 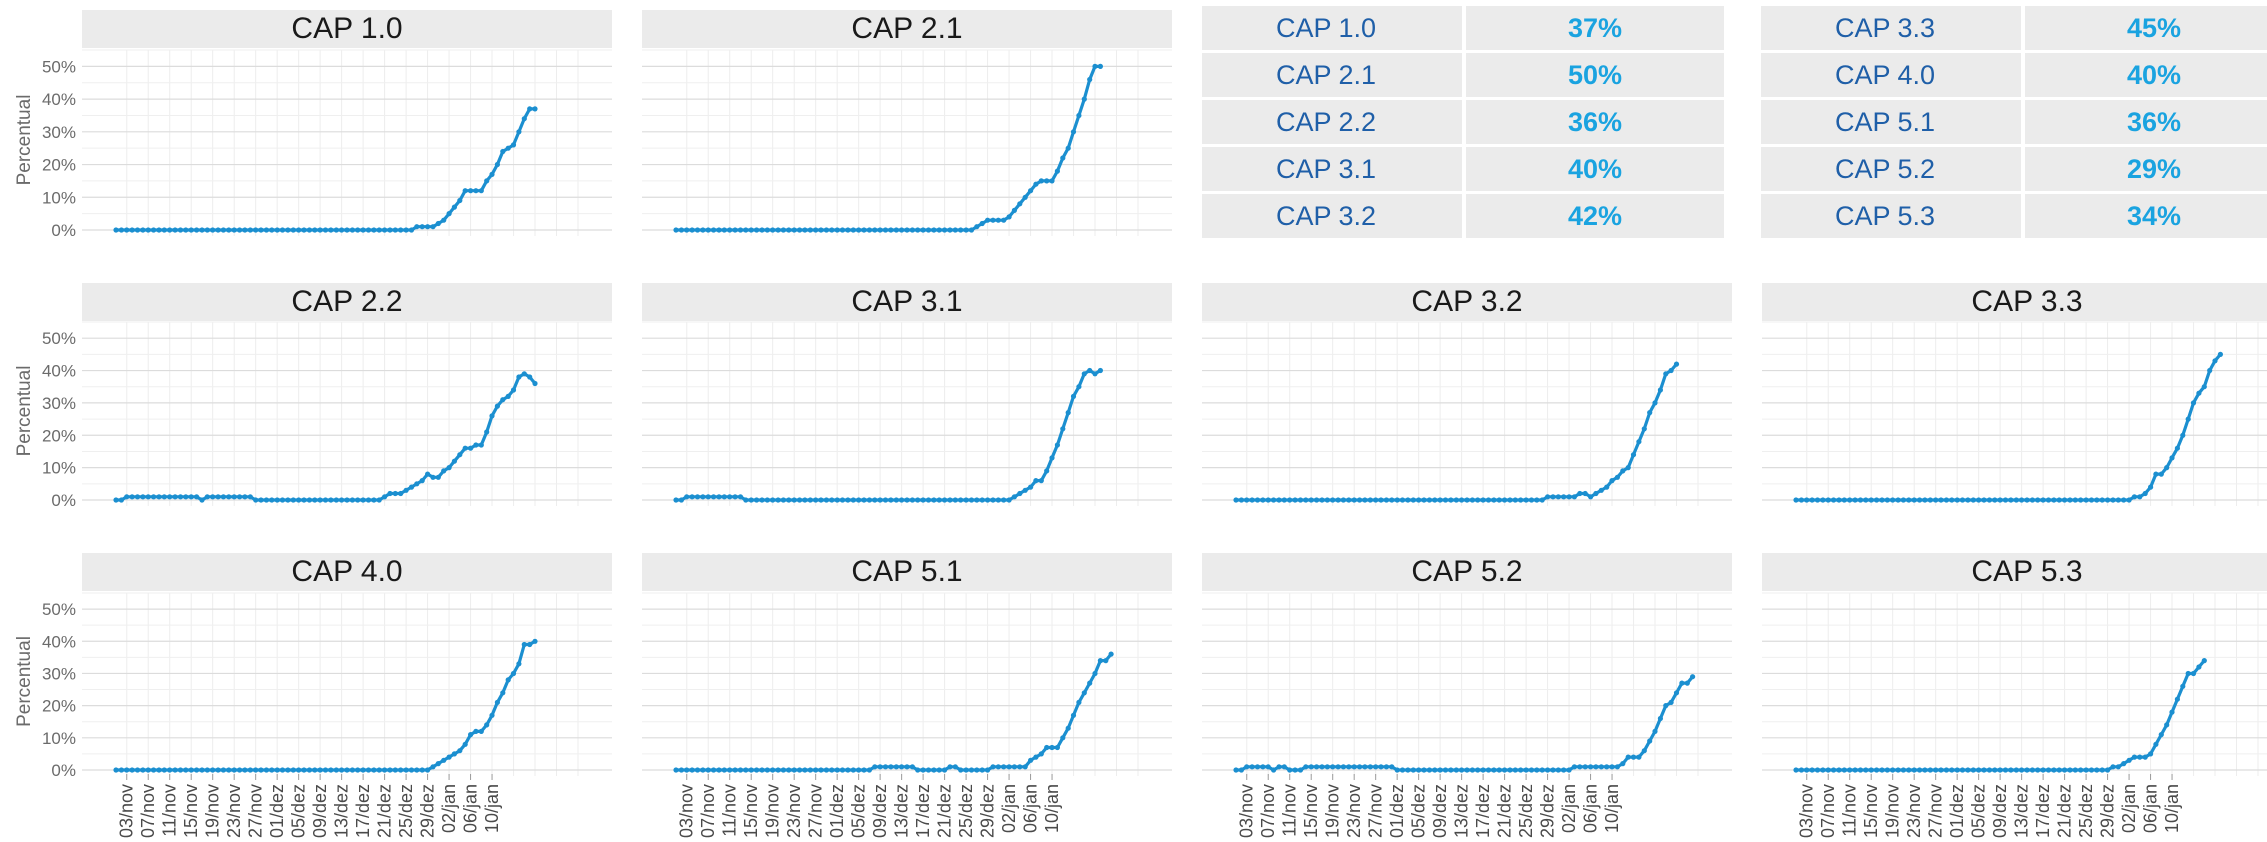 I want to click on panel-title: CAP 4.0, so click(x=346, y=571).